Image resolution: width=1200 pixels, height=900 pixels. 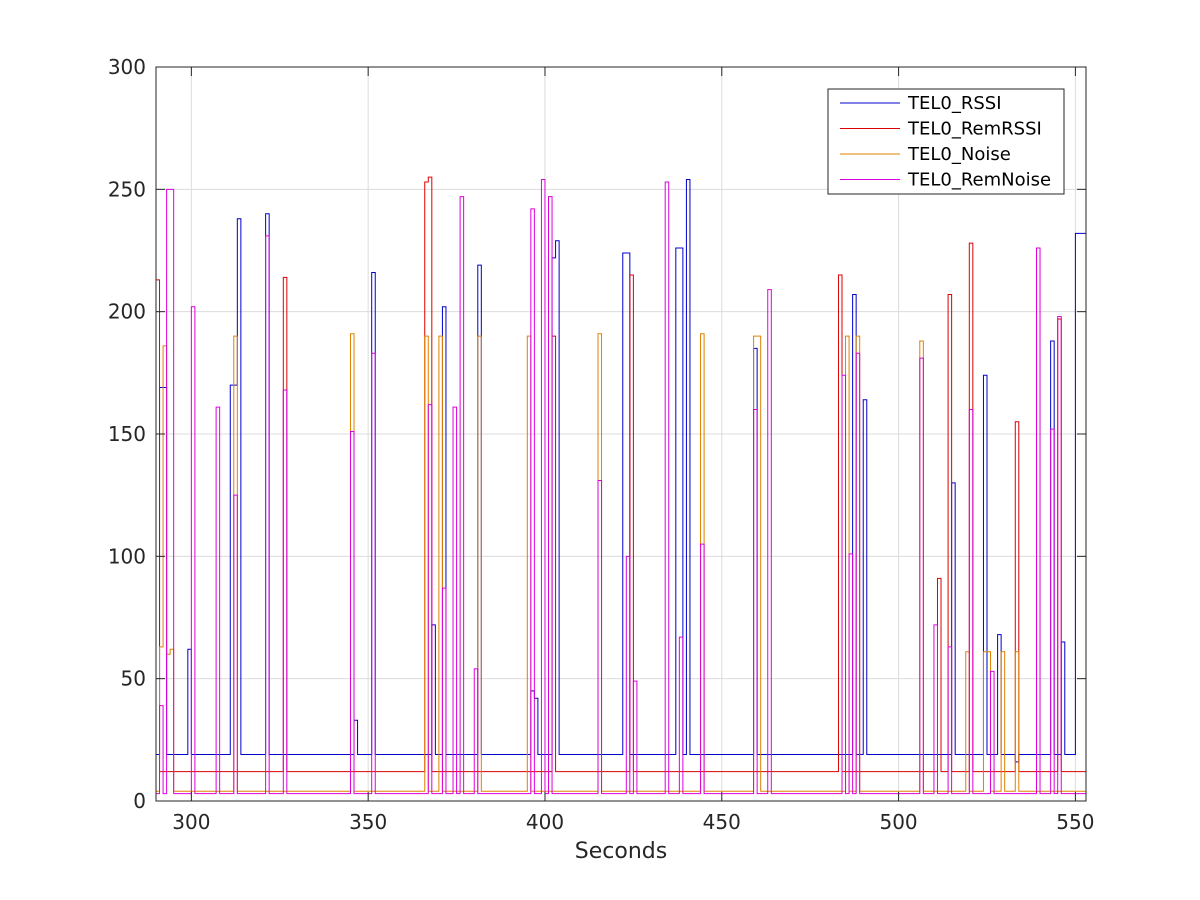 What do you see at coordinates (954, 103) in the screenshot?
I see `legend-label: TEL0_RSSI` at bounding box center [954, 103].